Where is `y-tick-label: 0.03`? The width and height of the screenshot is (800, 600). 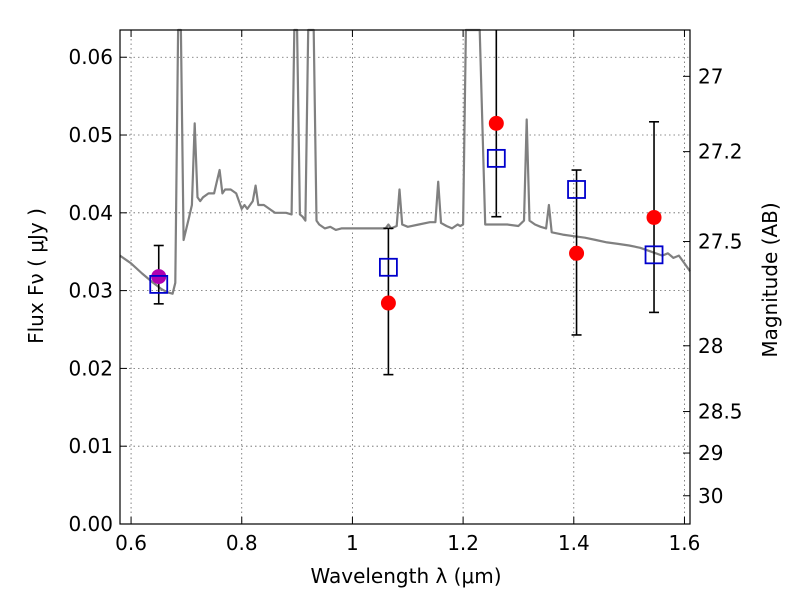
y-tick-label: 0.03 is located at coordinates (90, 291).